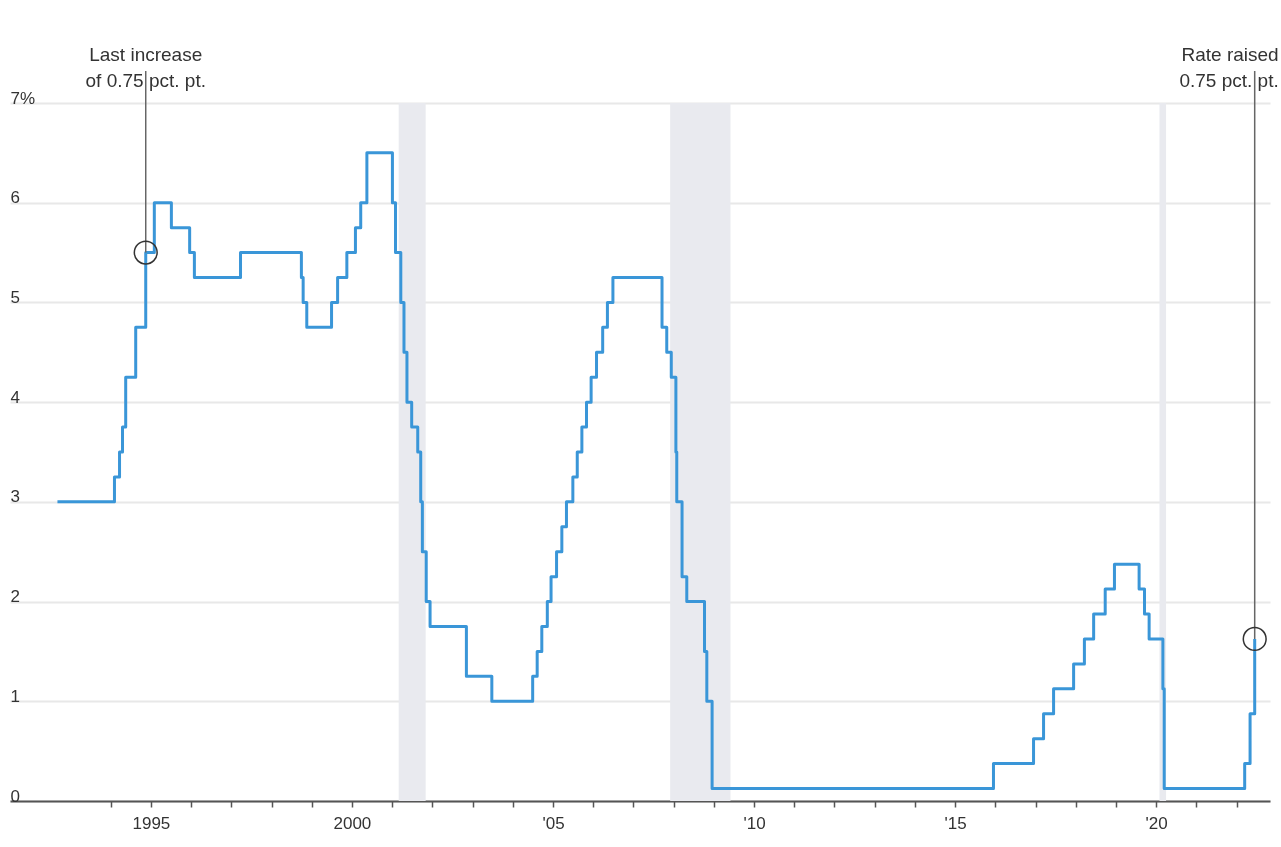  What do you see at coordinates (151, 823) in the screenshot?
I see `x-tick-label: 1995` at bounding box center [151, 823].